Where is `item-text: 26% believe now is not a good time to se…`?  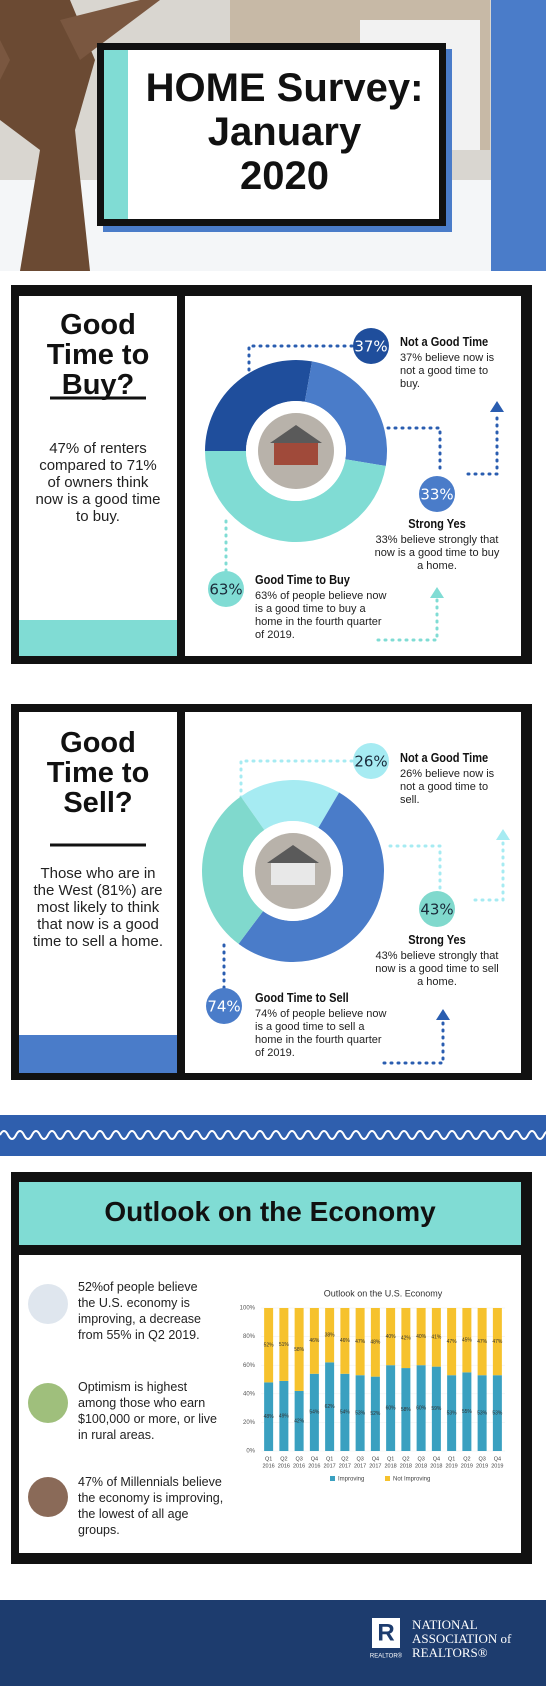 item-text: 26% believe now is not a good time to se… is located at coordinates (447, 787).